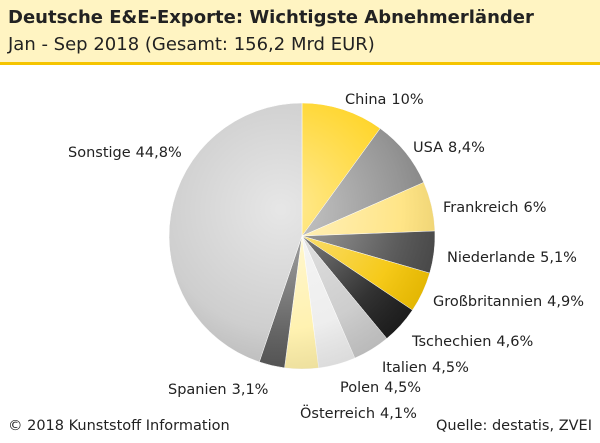 The width and height of the screenshot is (600, 443). Describe the element at coordinates (407, 100) in the screenshot. I see `slice-value: 10%` at that location.